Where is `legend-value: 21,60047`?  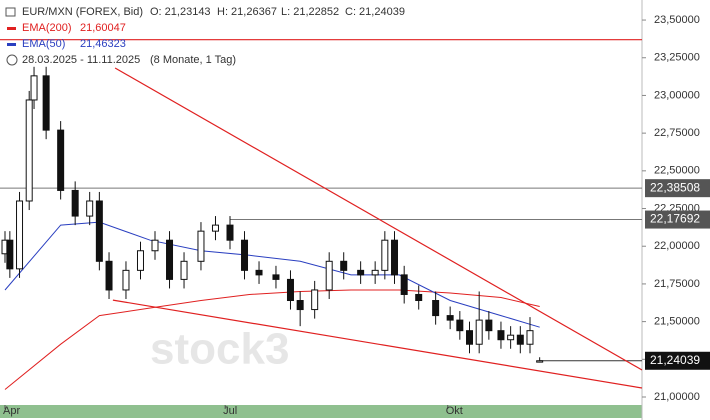 legend-value: 21,60047 is located at coordinates (103, 28).